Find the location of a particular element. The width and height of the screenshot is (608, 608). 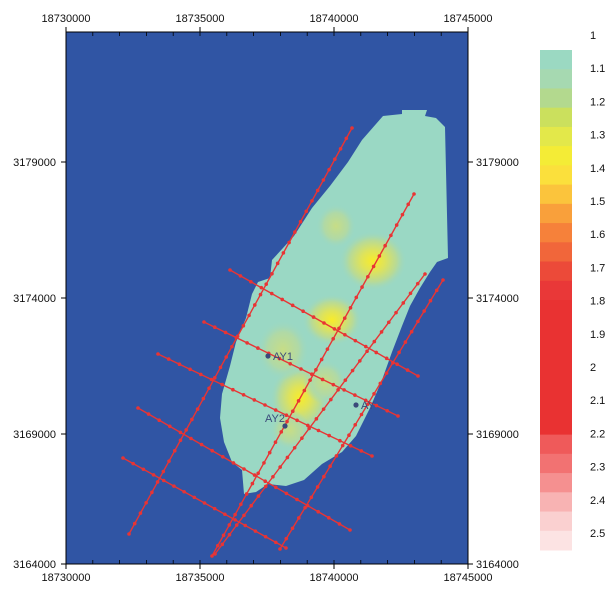

x-tick-label-bottom: 18745000 is located at coordinates (468, 578).